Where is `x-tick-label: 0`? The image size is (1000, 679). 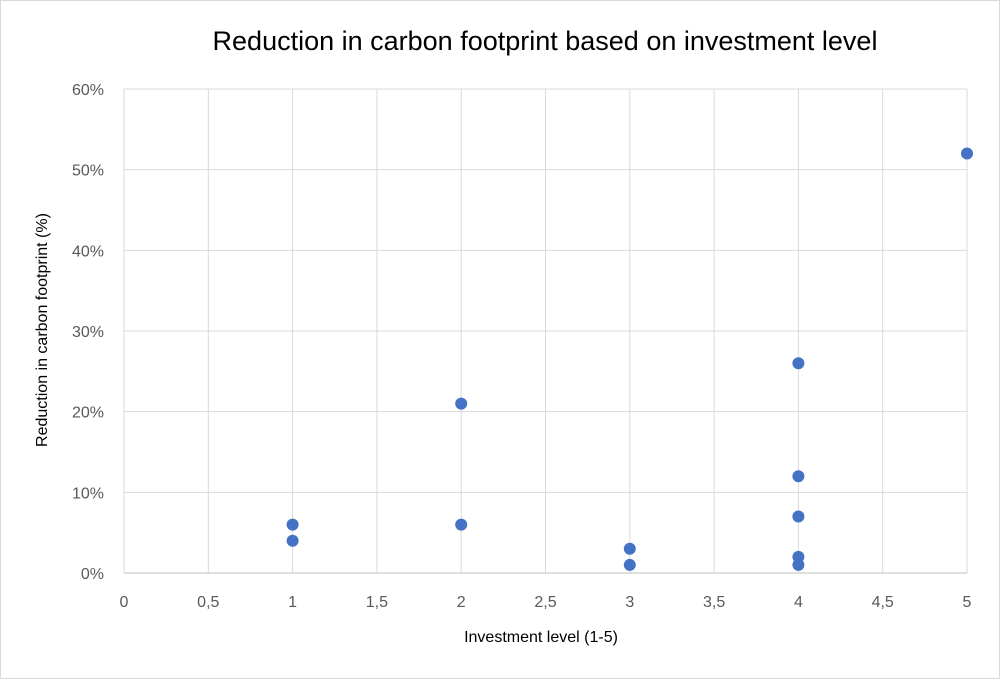 x-tick-label: 0 is located at coordinates (124, 602).